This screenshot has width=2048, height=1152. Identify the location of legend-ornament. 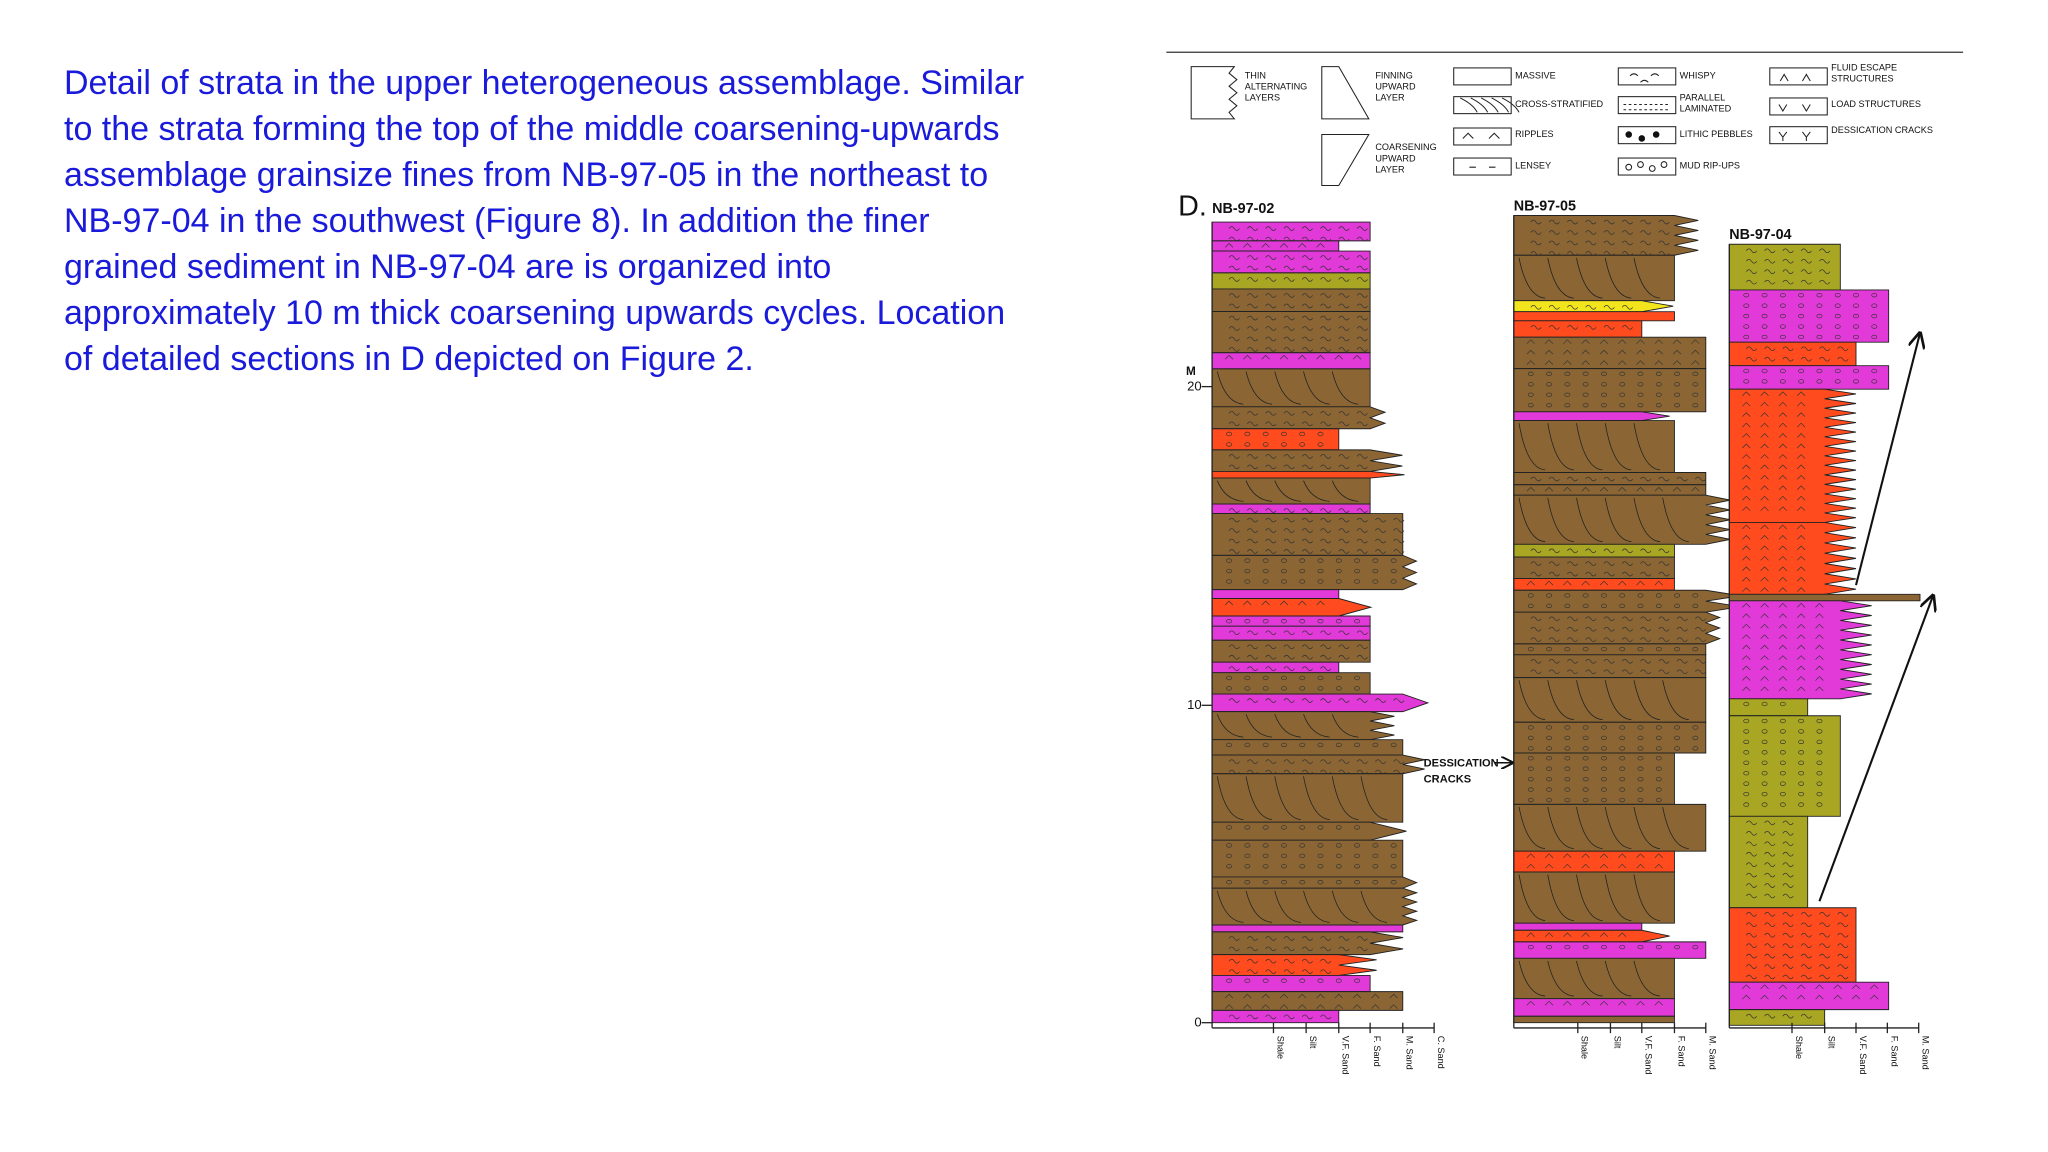
(1795, 77).